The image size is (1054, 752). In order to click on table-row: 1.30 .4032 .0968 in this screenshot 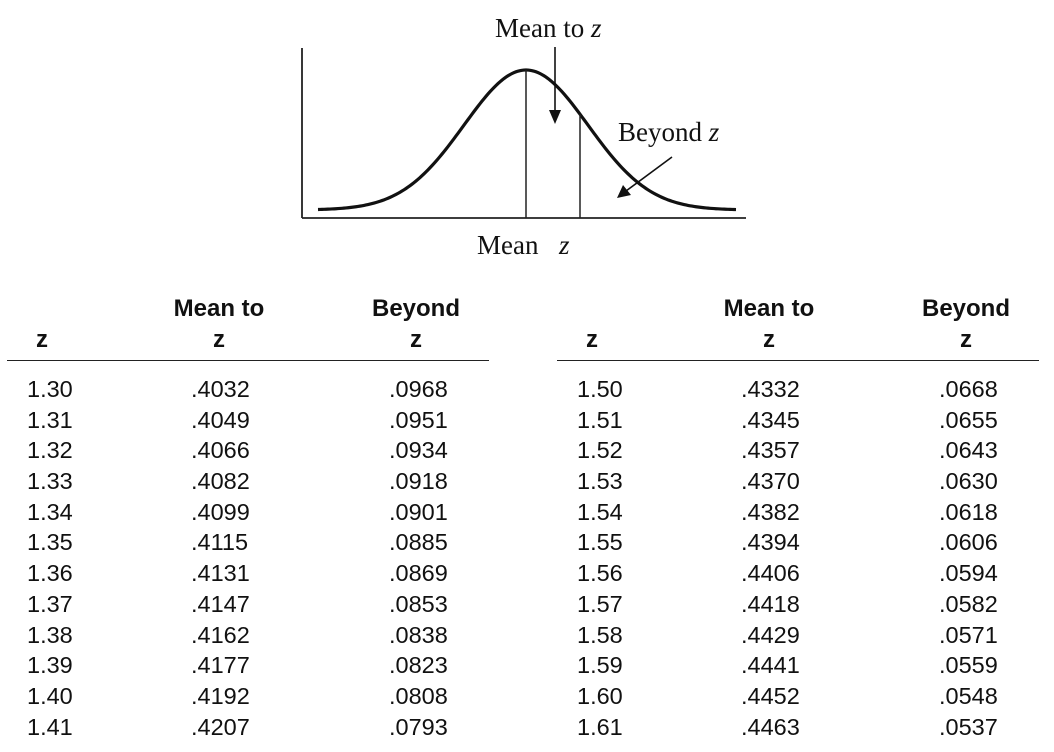, I will do `click(248, 389)`.